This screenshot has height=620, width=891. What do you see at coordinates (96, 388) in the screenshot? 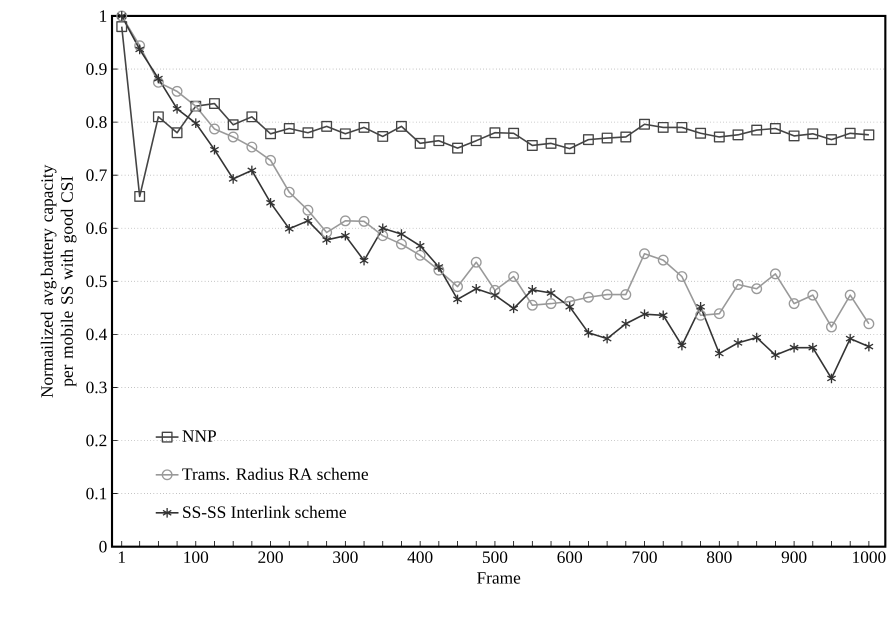
I see `y-tick-label: 0.3` at bounding box center [96, 388].